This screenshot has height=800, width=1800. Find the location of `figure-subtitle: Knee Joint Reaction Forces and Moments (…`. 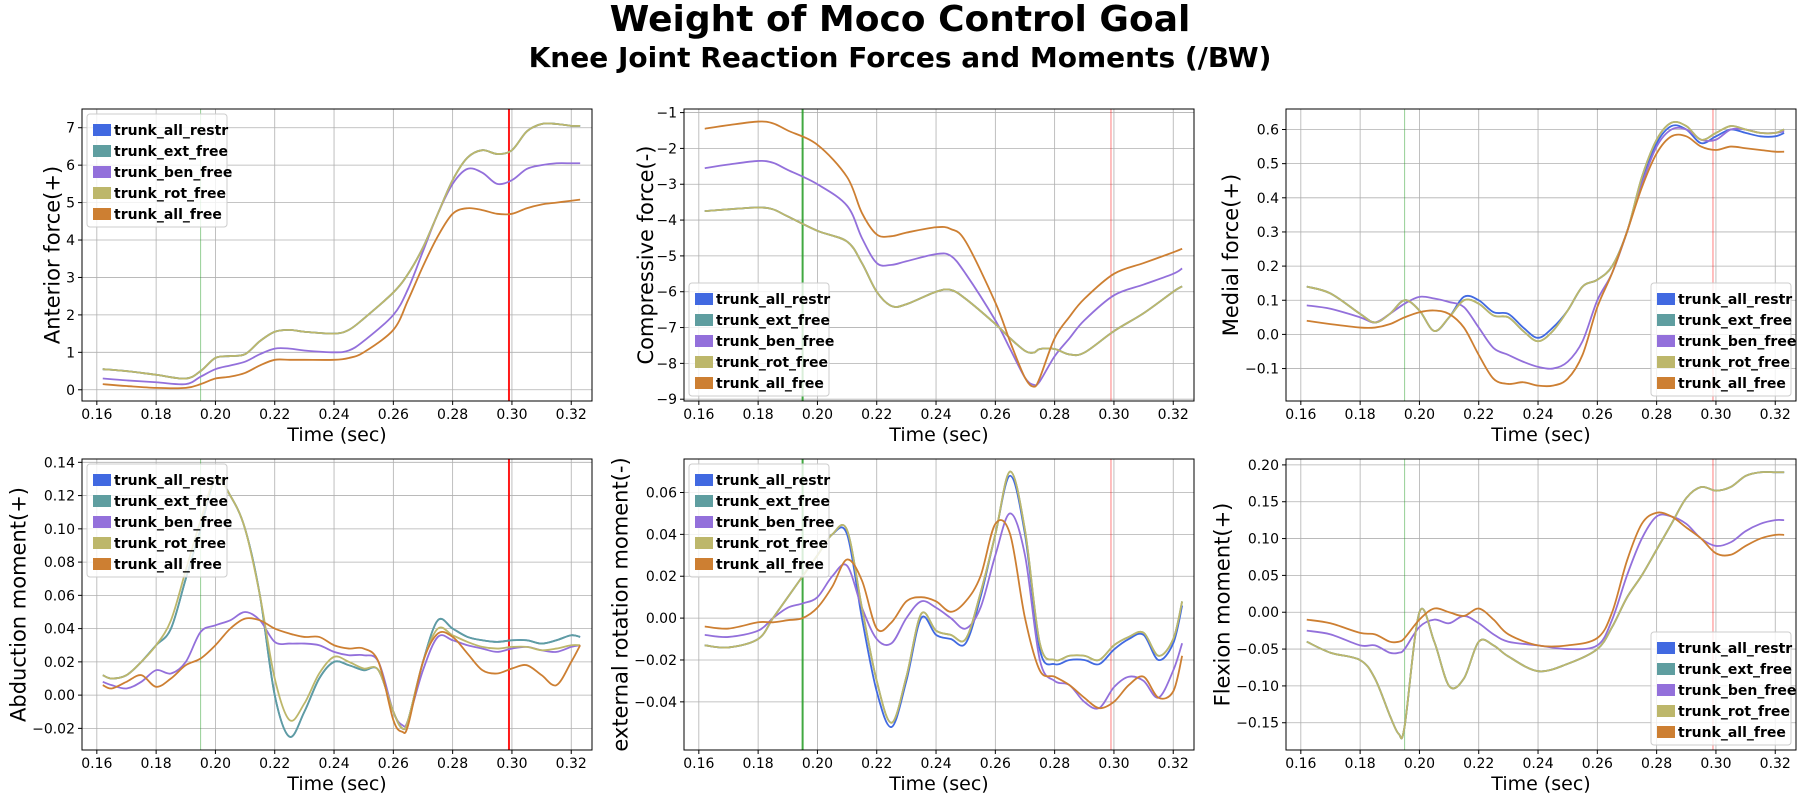

figure-subtitle: Knee Joint Reaction Forces and Moments (… is located at coordinates (900, 57).